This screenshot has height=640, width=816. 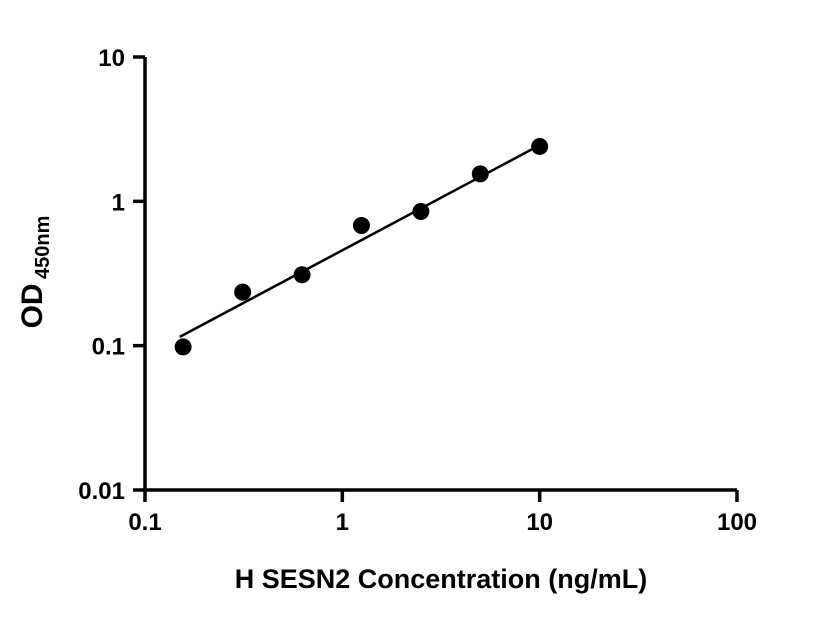 What do you see at coordinates (101, 491) in the screenshot?
I see `y-tick-label: 0.01` at bounding box center [101, 491].